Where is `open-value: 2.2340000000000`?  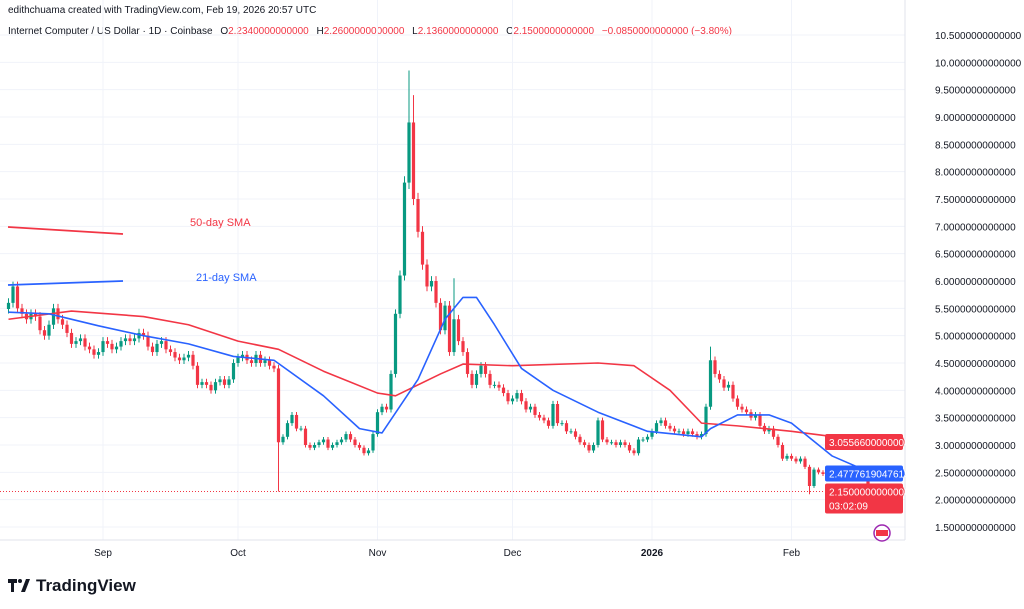
open-value: 2.2340000000000 is located at coordinates (268, 31).